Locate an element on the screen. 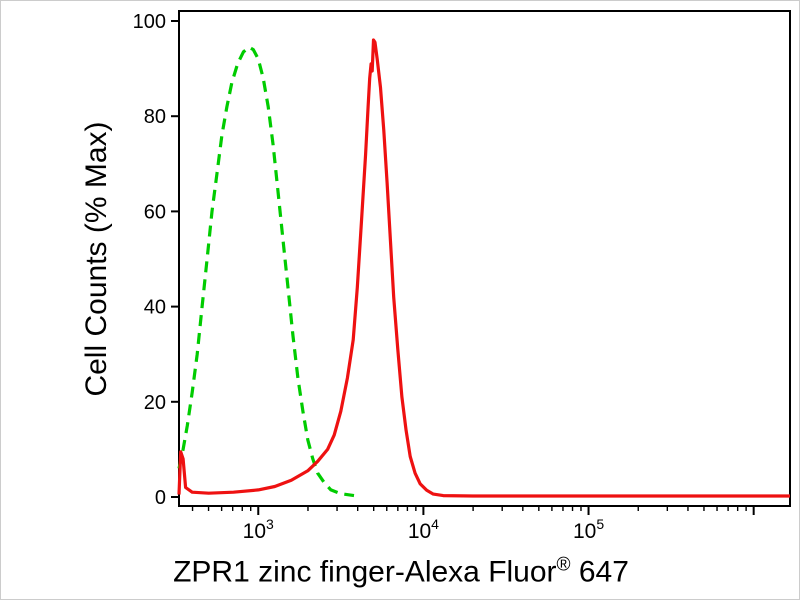 This screenshot has height=600, width=800. y-tick-label: 20 is located at coordinates (155, 403).